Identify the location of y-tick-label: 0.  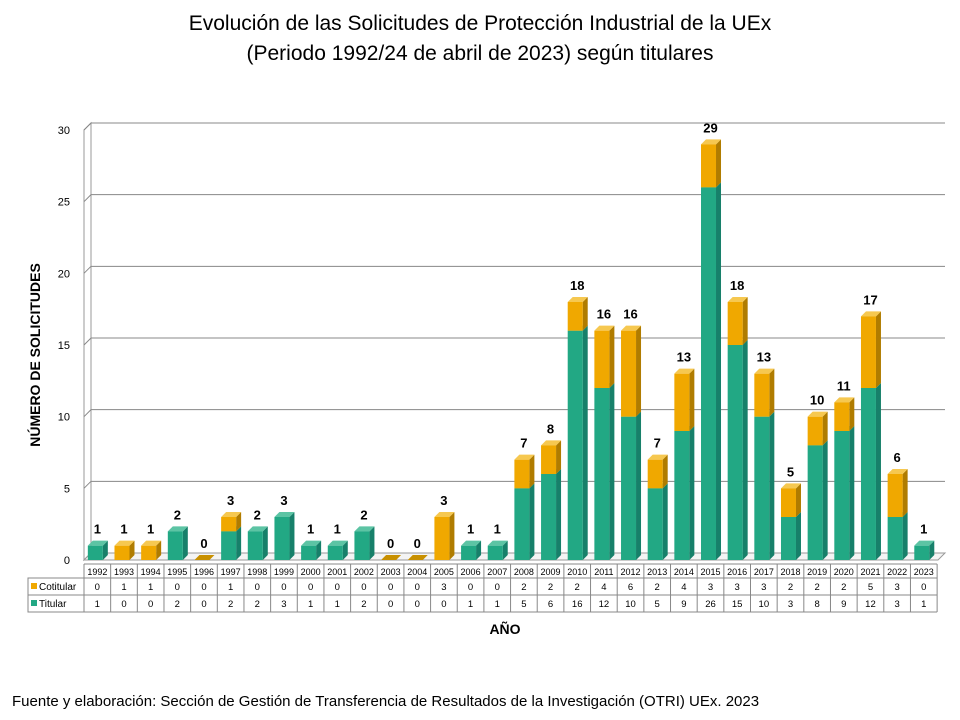
(67, 561).